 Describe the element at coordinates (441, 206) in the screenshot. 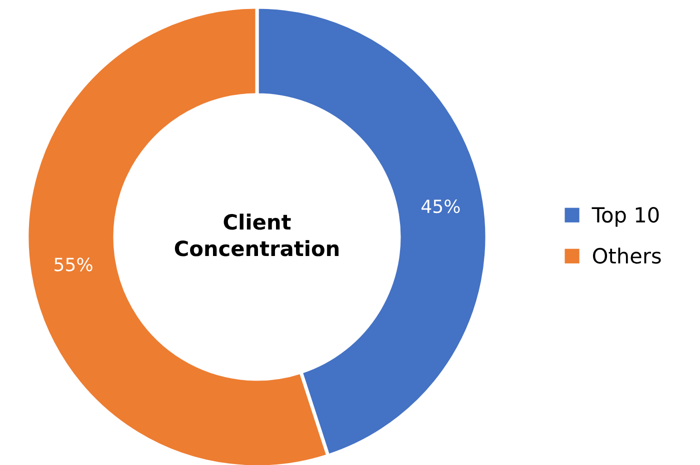

I see `data-label: 45%` at that location.